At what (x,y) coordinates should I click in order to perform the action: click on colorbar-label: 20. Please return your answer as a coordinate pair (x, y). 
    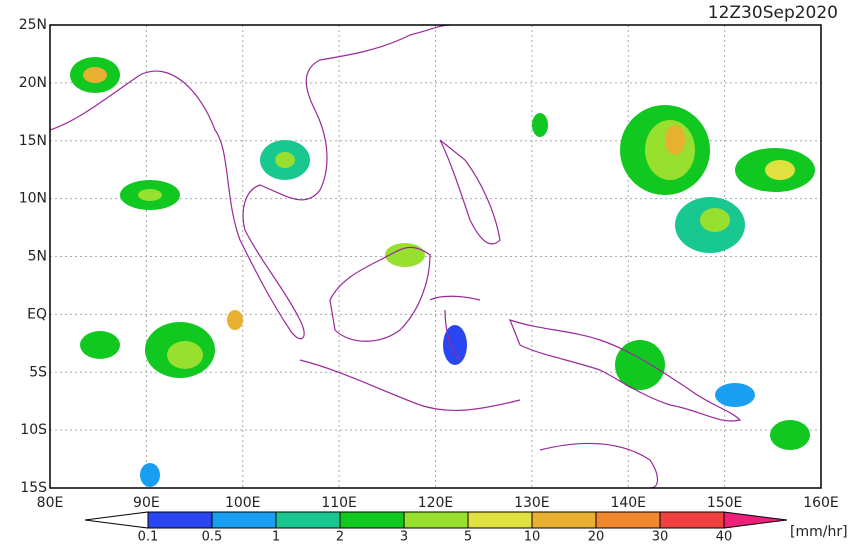
    Looking at the image, I should click on (596, 537).